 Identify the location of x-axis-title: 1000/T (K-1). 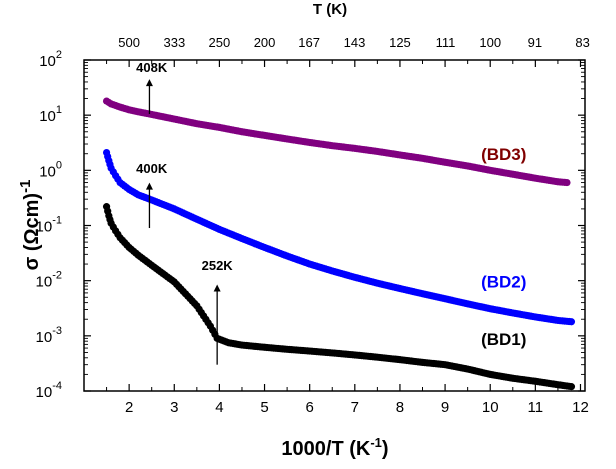
(334, 447).